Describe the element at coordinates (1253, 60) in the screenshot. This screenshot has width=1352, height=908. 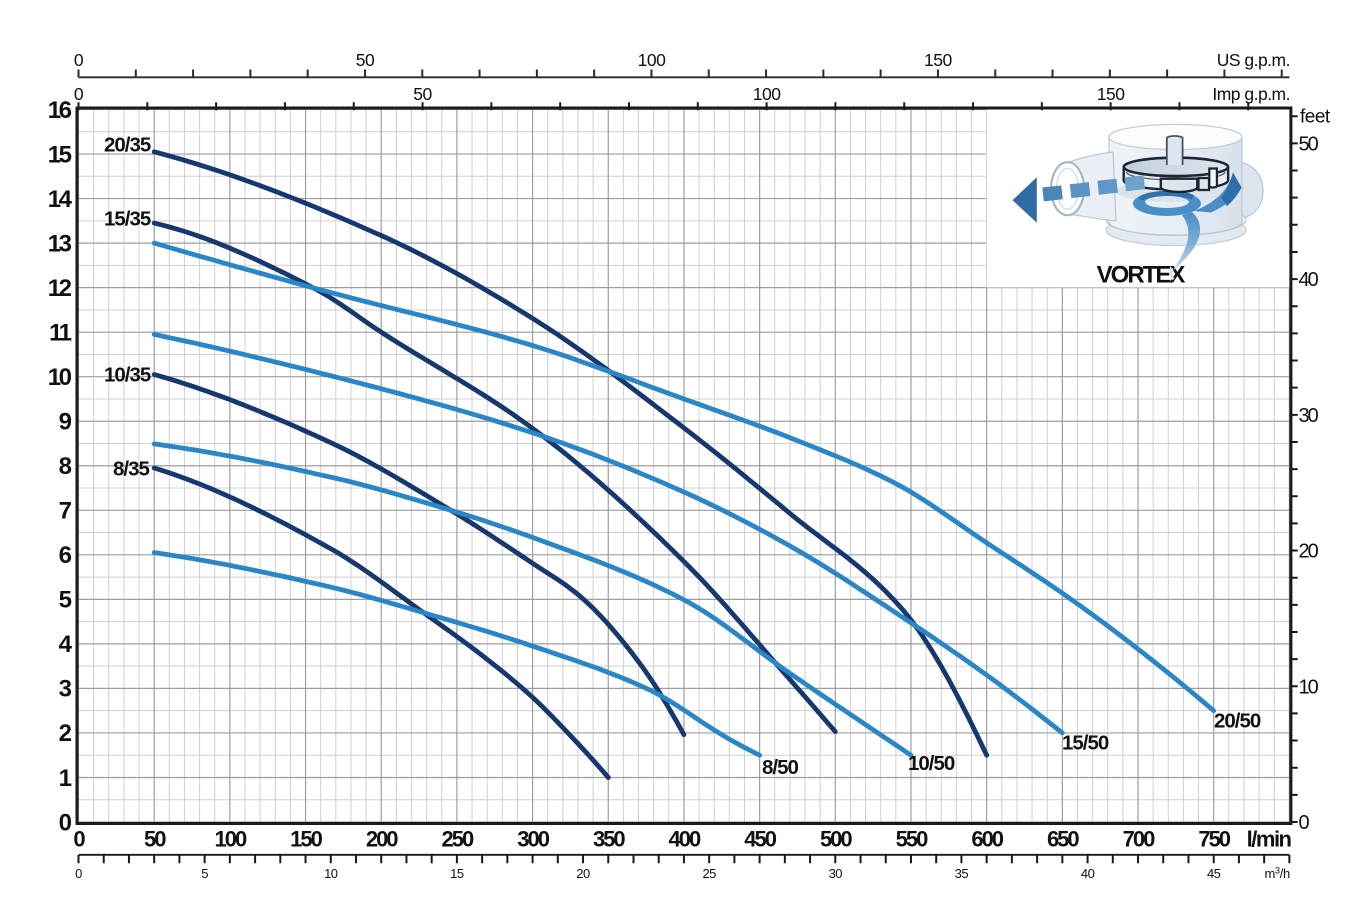
I see `svg-text: US g.p.m.` at that location.